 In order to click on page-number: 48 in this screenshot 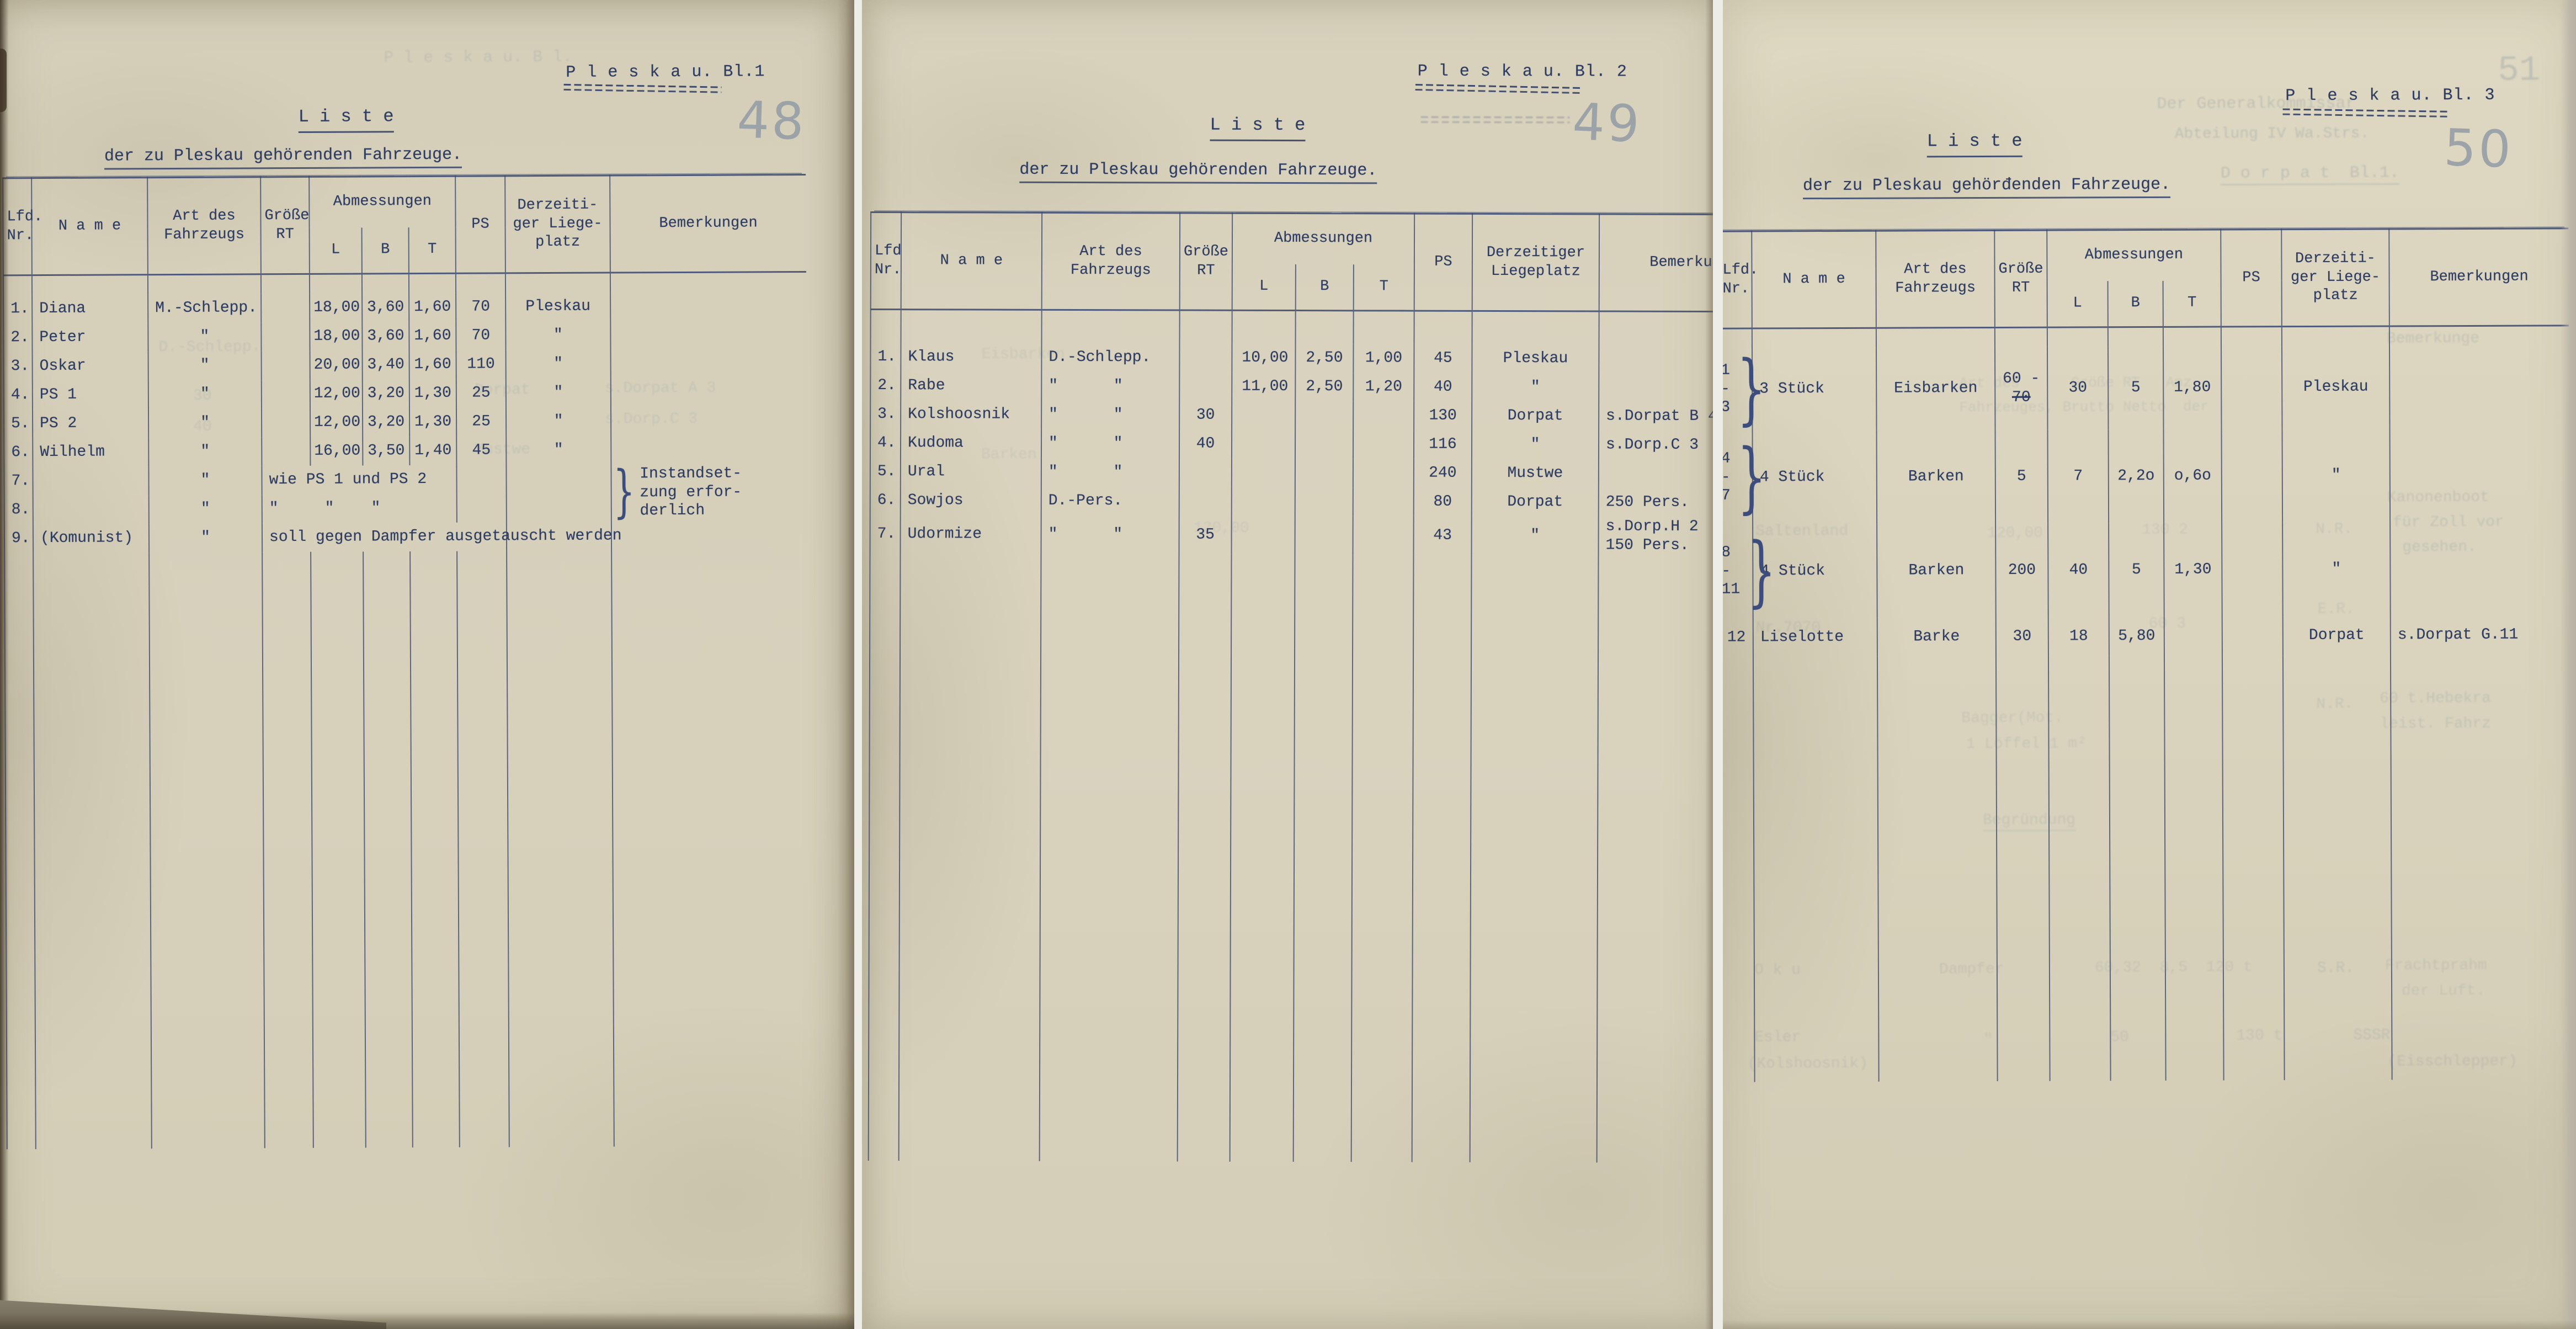, I will do `click(771, 121)`.